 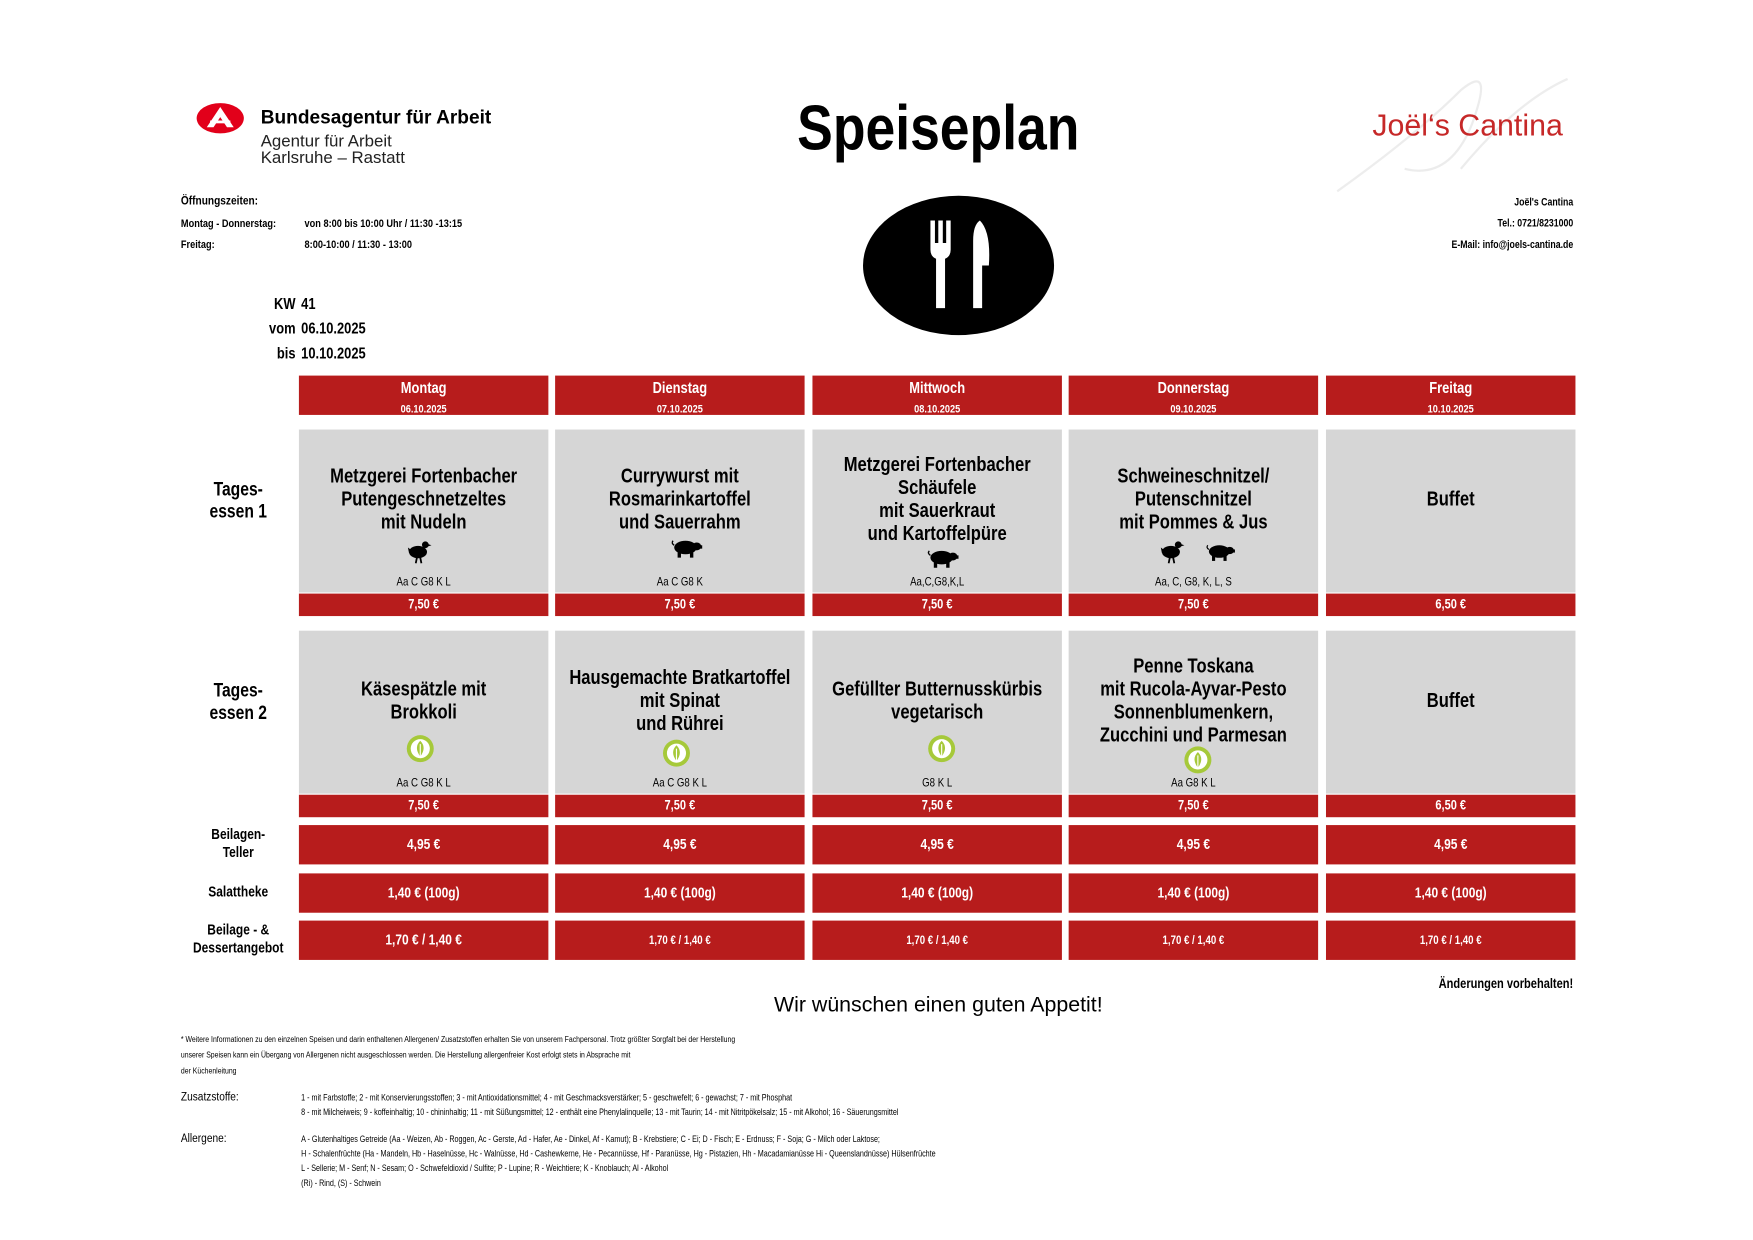 What do you see at coordinates (937, 410) in the screenshot?
I see `day-date: 08.10.2025` at bounding box center [937, 410].